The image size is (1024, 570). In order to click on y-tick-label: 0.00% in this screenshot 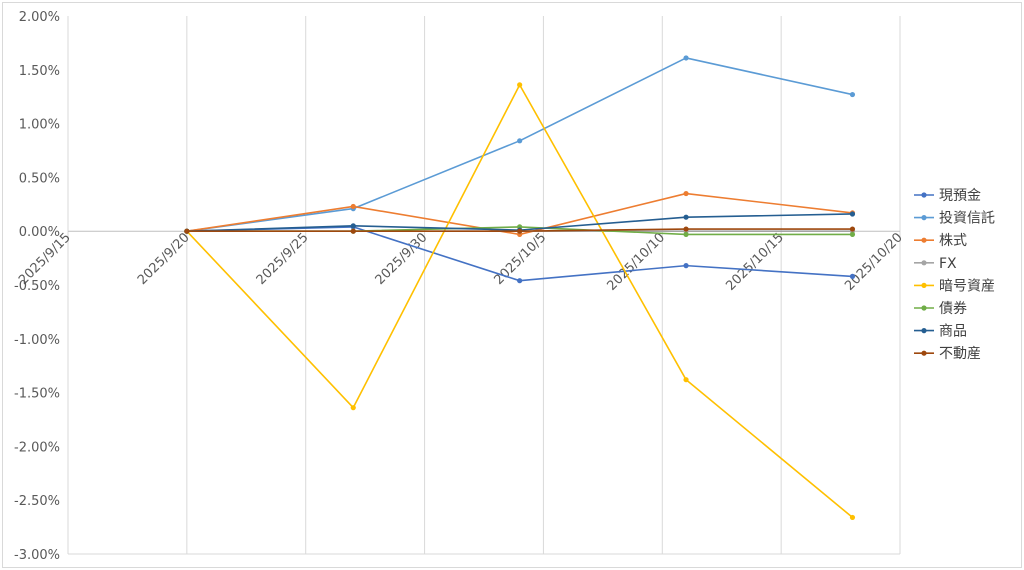, I will do `click(39, 232)`.